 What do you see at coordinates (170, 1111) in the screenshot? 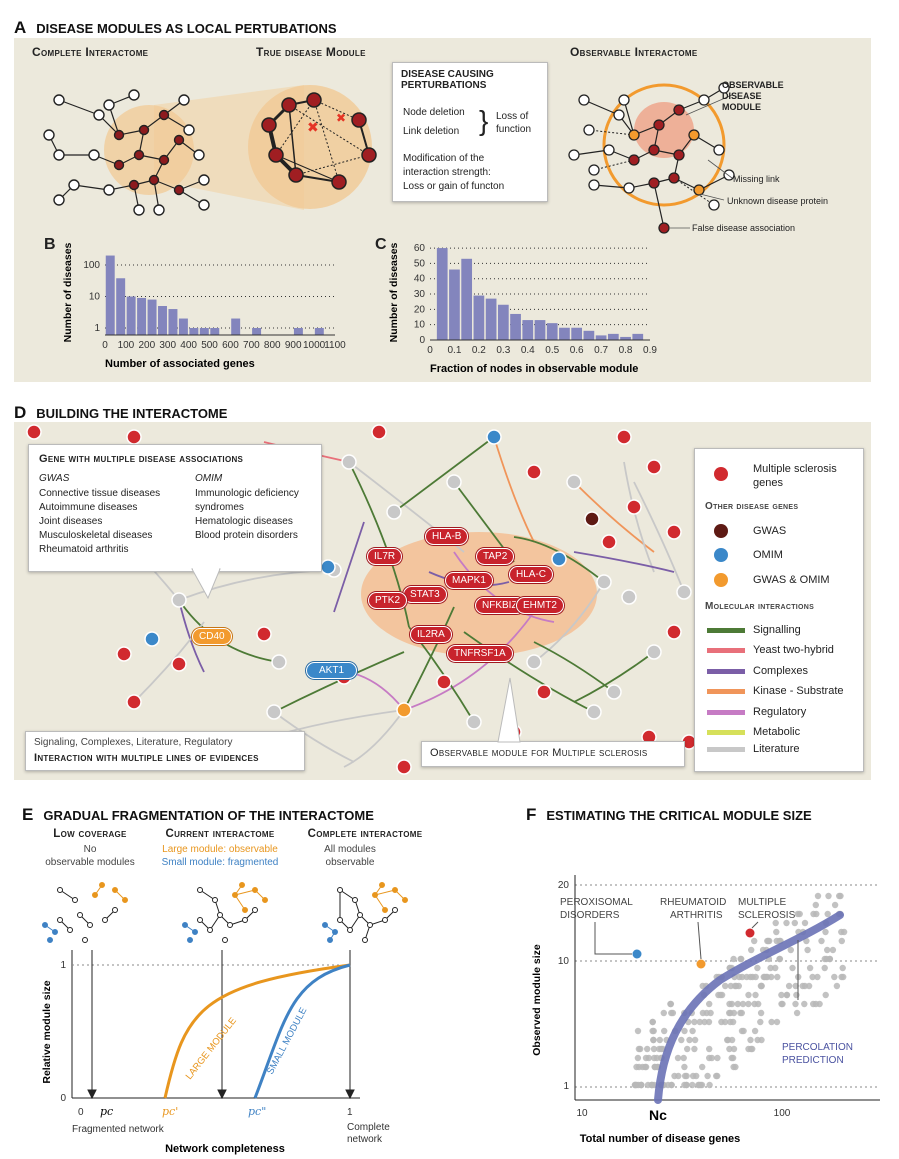
I see `e-pc1: pc'` at bounding box center [170, 1111].